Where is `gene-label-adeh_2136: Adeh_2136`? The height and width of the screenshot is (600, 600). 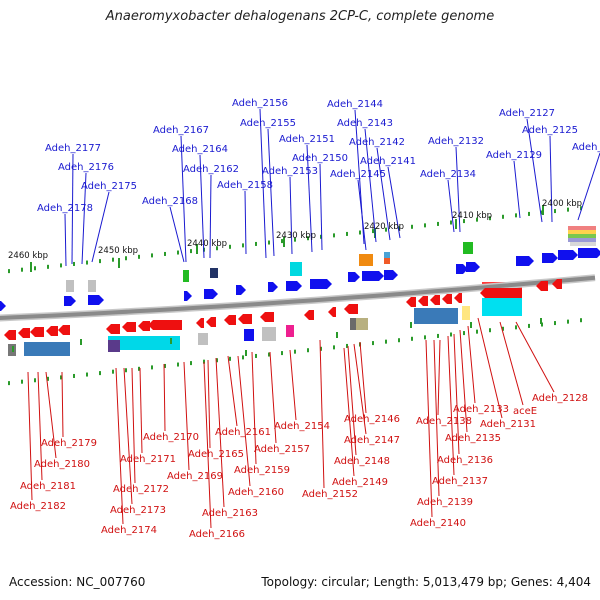 gene-label-adeh_2136: Adeh_2136 is located at coordinates (465, 460).